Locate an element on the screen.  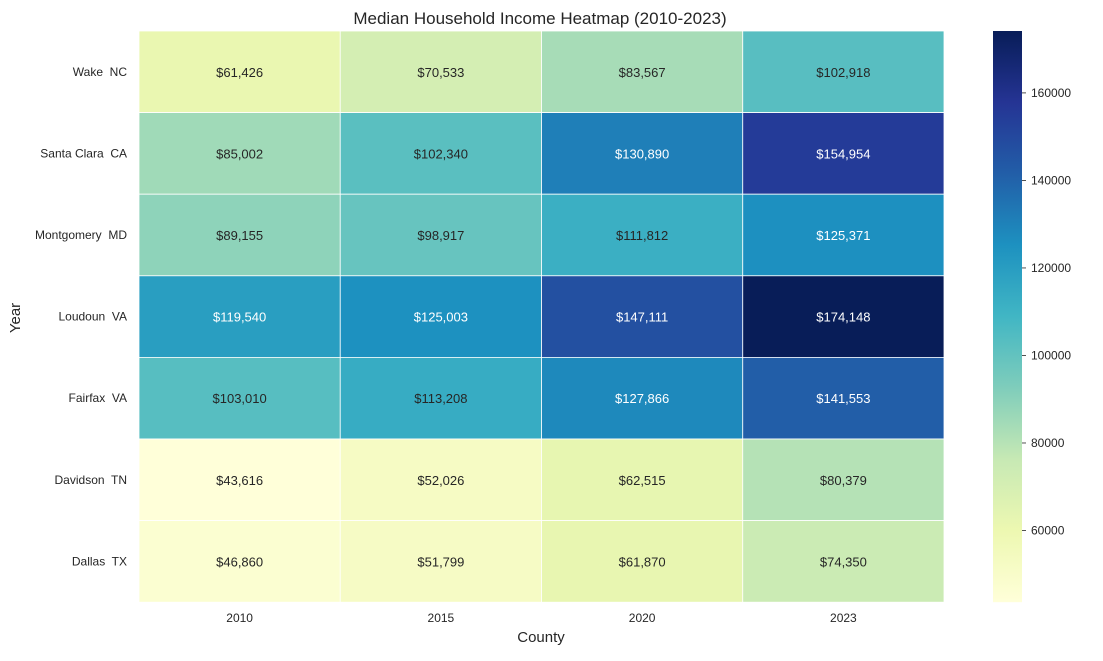
x-tick-label: 2023 is located at coordinates (843, 618).